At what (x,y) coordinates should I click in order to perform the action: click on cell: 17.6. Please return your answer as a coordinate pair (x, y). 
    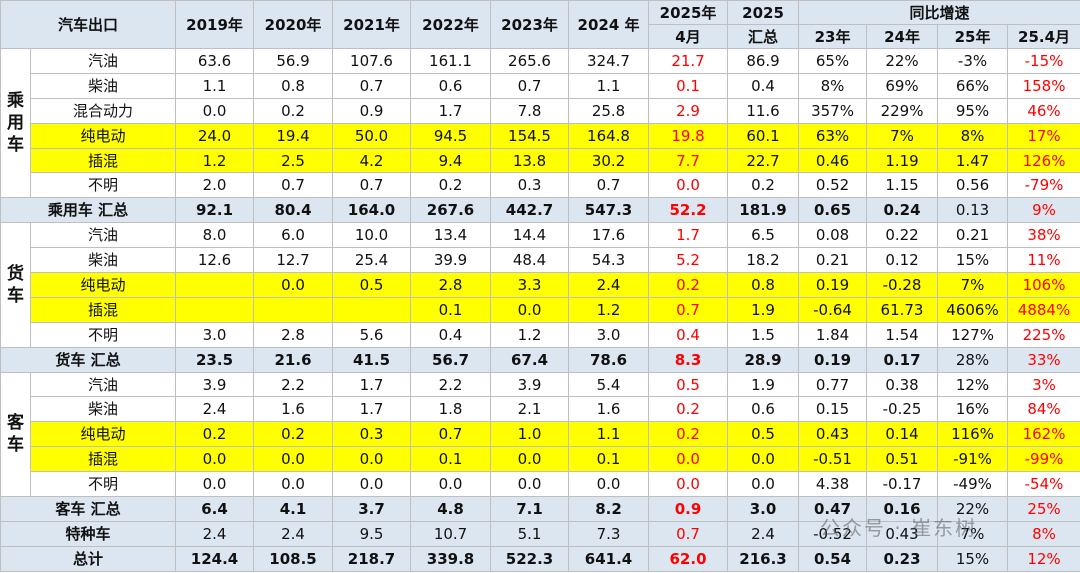
    Looking at the image, I should click on (609, 235).